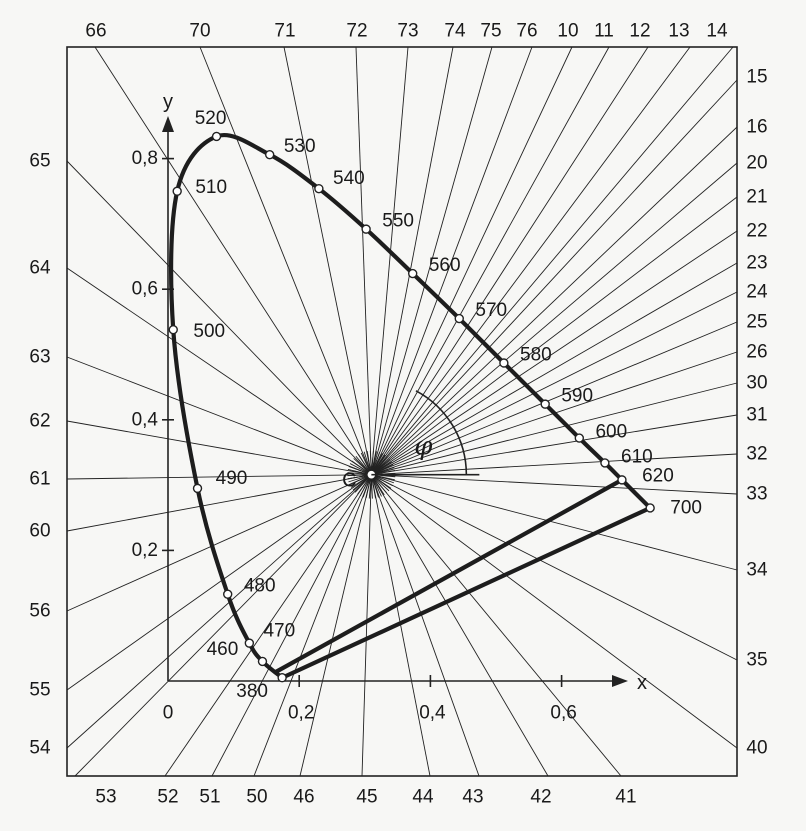  What do you see at coordinates (423, 797) in the screenshot?
I see `scale-number-bottom-44: 44` at bounding box center [423, 797].